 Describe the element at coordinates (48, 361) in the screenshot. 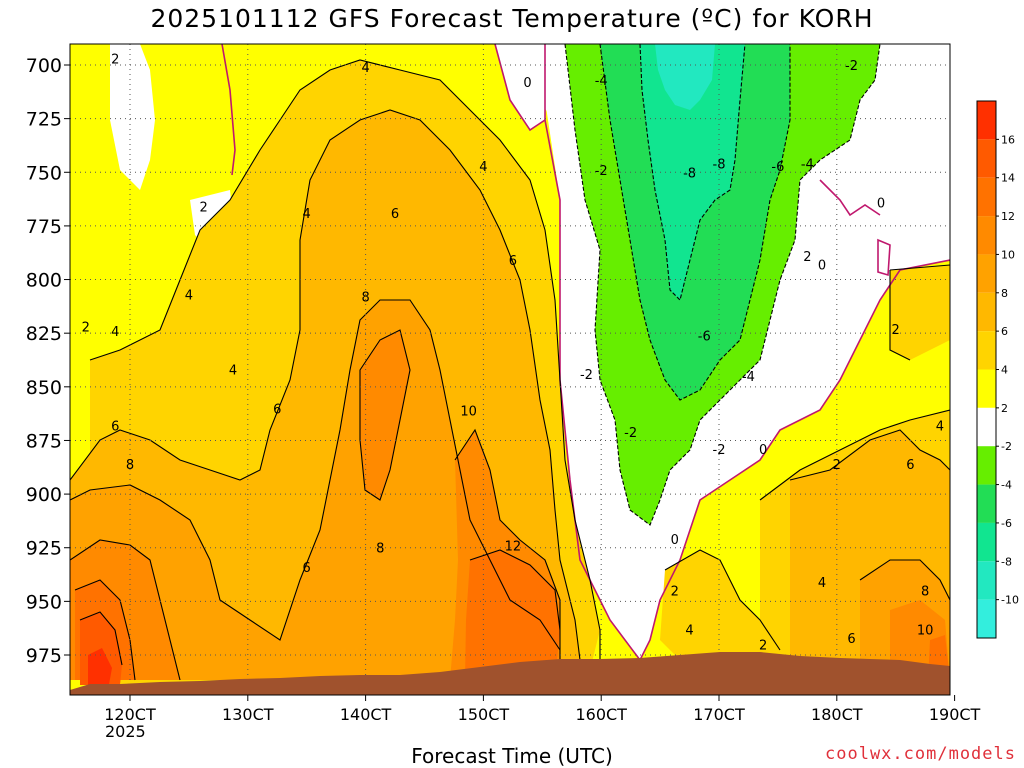

I see `y-axis: 700 725 750 775 800 825 850 875 900 925 950 975` at that location.